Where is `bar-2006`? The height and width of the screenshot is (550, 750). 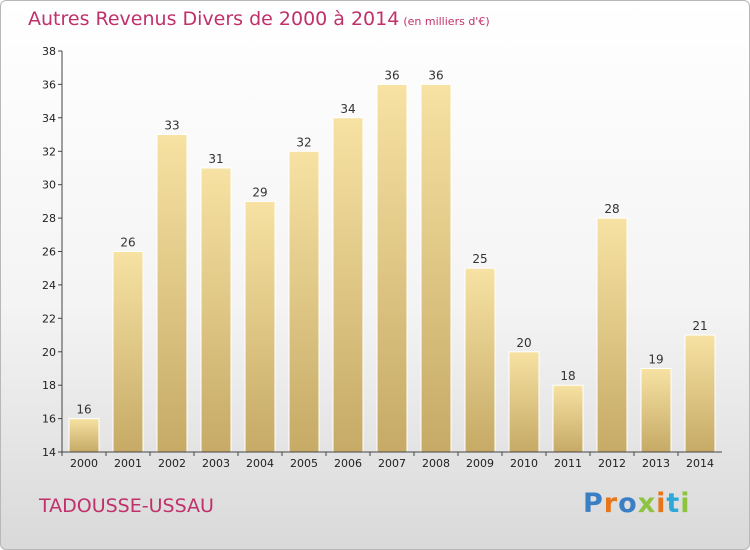
bar-2006 is located at coordinates (348, 285).